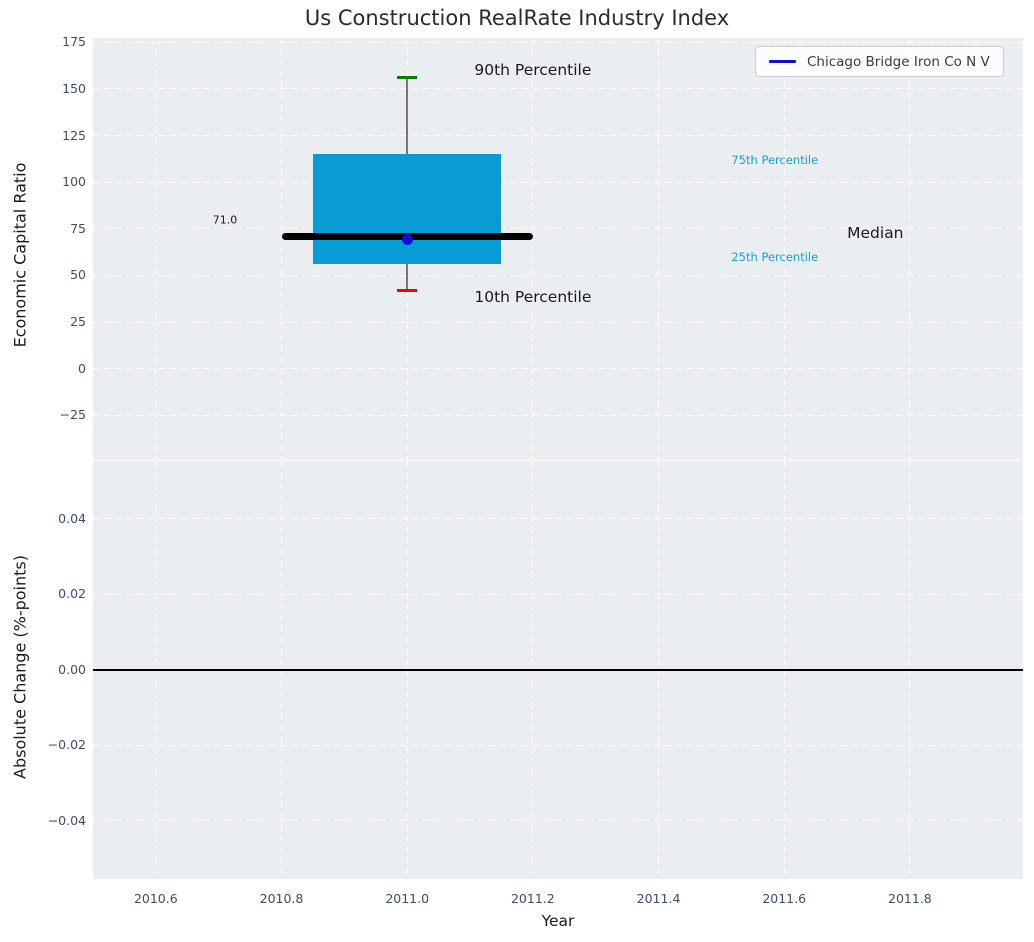  Describe the element at coordinates (225, 220) in the screenshot. I see `annotation-71-0: 71.0` at that location.